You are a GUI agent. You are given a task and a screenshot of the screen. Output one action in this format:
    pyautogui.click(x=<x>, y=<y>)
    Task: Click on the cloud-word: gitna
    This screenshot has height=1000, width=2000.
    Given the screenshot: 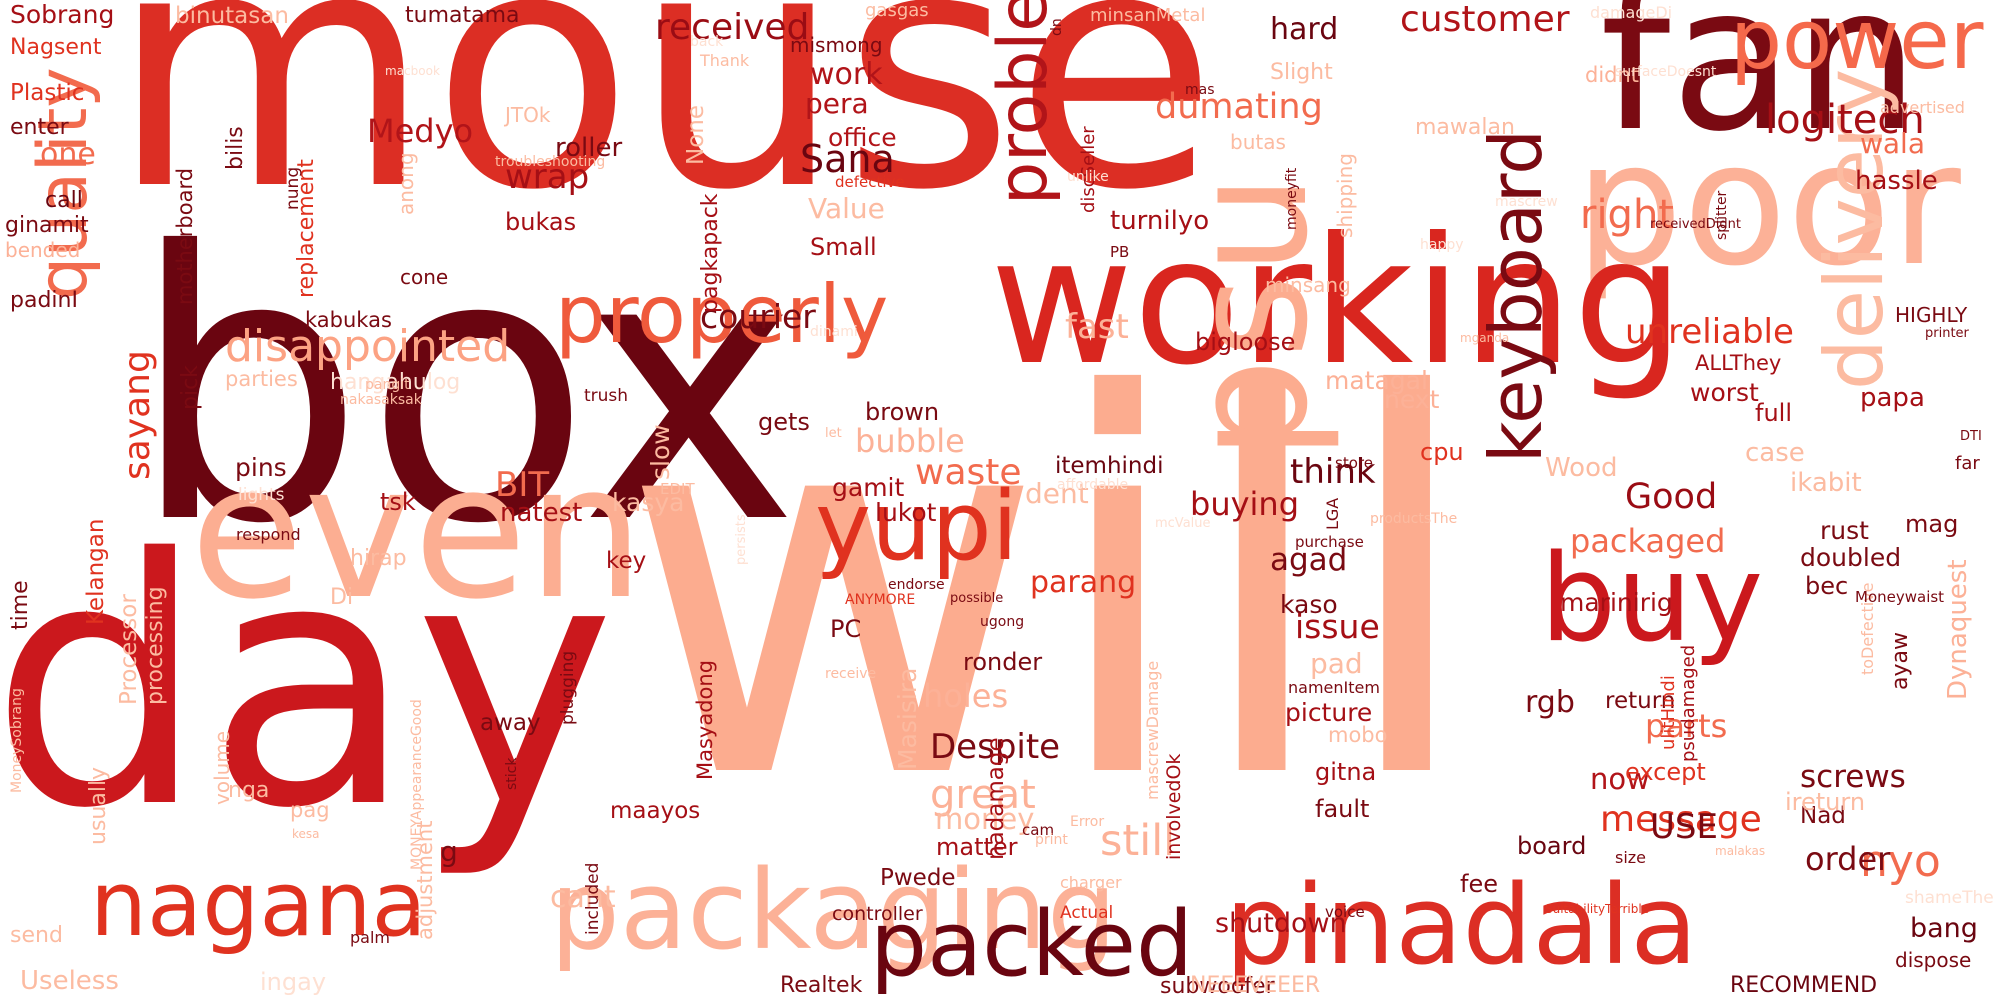 What is the action you would take?
    pyautogui.click(x=1346, y=772)
    